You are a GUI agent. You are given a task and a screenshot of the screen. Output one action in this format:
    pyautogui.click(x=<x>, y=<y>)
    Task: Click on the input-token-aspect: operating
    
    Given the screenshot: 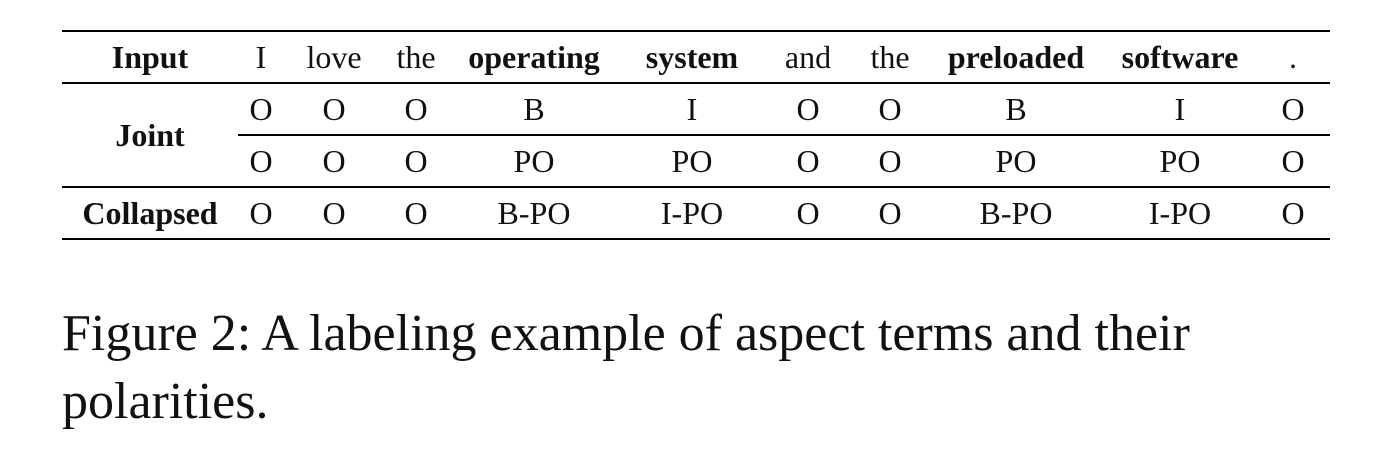 What is the action you would take?
    pyautogui.click(x=534, y=57)
    